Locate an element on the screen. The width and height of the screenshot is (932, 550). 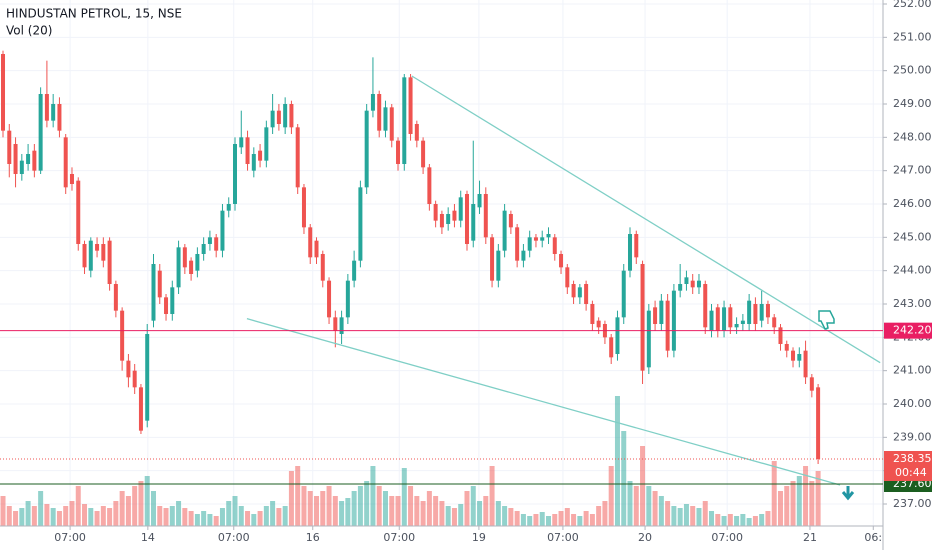
x-tick-label: 06: is located at coordinates (873, 537).